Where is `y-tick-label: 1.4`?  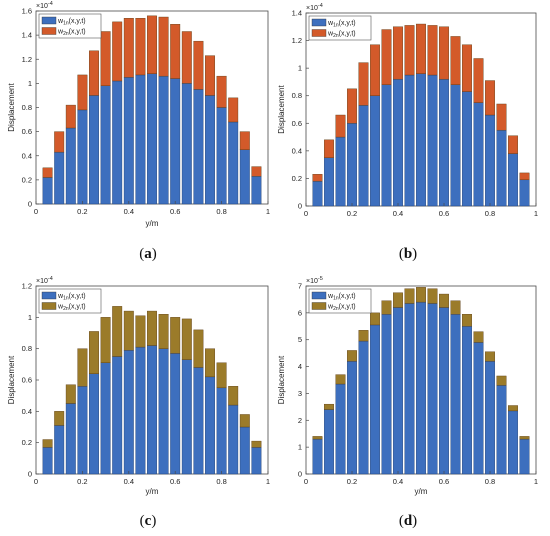 y-tick-label: 1.4 is located at coordinates (27, 35).